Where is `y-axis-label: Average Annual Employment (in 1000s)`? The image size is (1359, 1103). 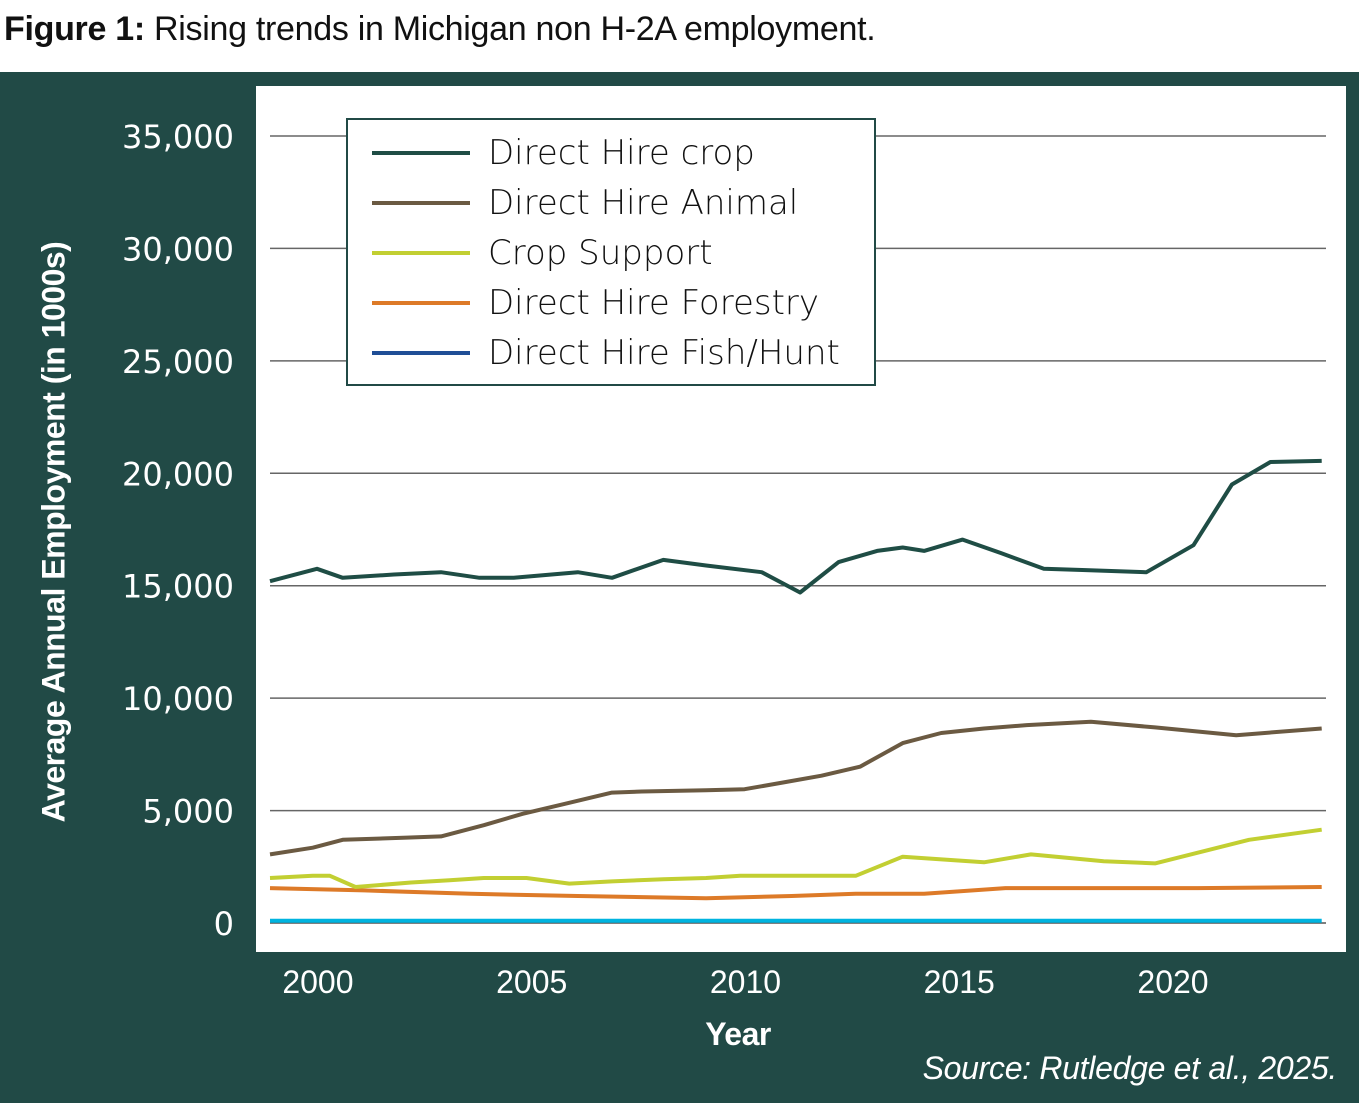 y-axis-label: Average Annual Employment (in 1000s) is located at coordinates (53, 532).